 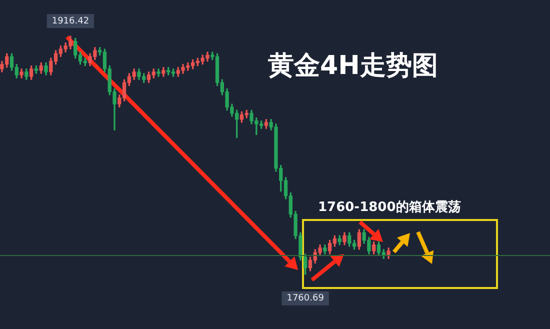 I want to click on annotation: 1916.42, so click(x=71, y=21).